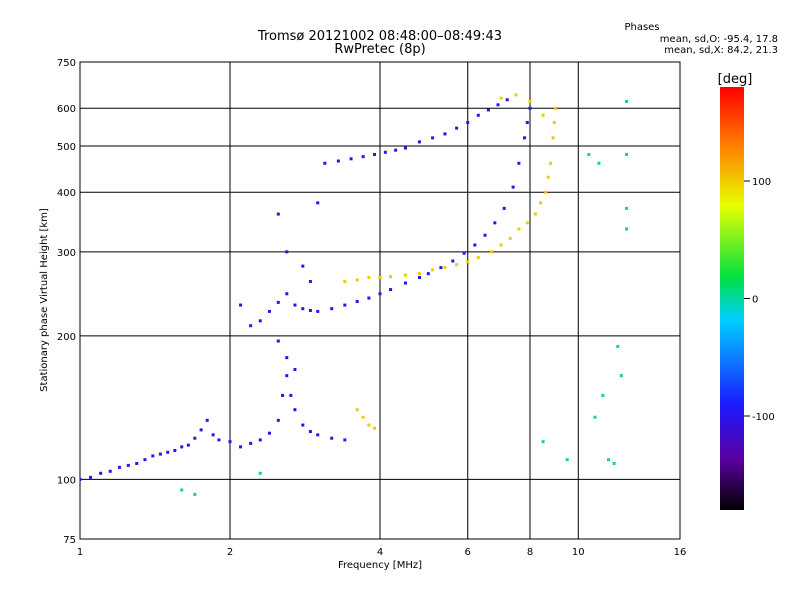 The width and height of the screenshot is (800, 604). What do you see at coordinates (380, 565) in the screenshot?
I see `x-axis-label: Frequency [MHz]` at bounding box center [380, 565].